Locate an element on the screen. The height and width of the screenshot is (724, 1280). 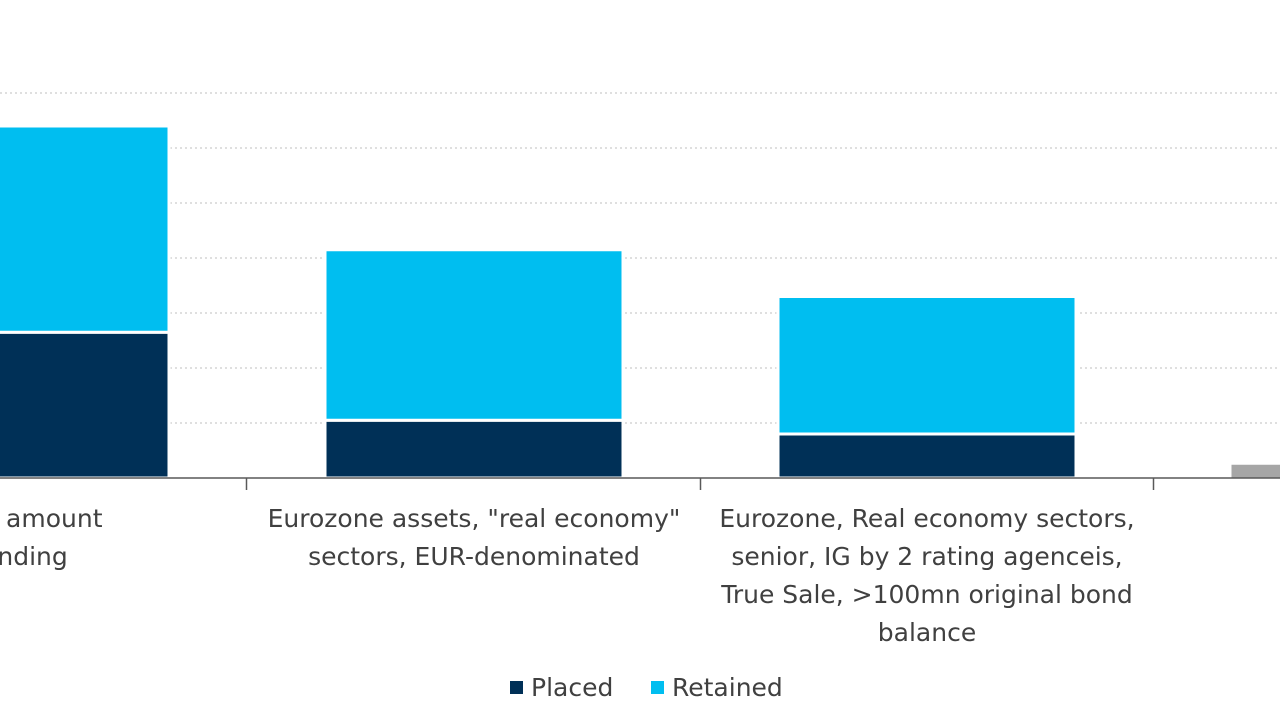
category-label-2: senior, IG by 2 rating agenceis, is located at coordinates (926, 556).